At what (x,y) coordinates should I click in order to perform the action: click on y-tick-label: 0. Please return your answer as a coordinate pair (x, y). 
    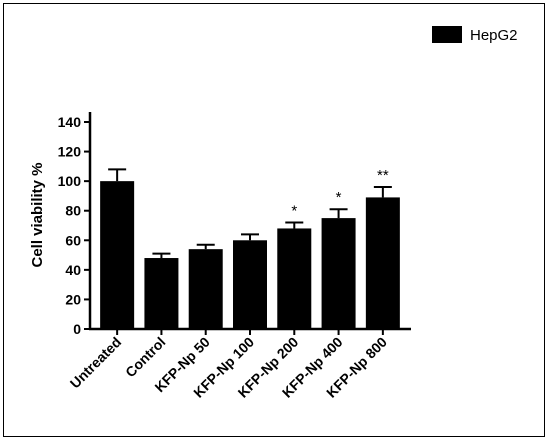
    Looking at the image, I should click on (77, 329).